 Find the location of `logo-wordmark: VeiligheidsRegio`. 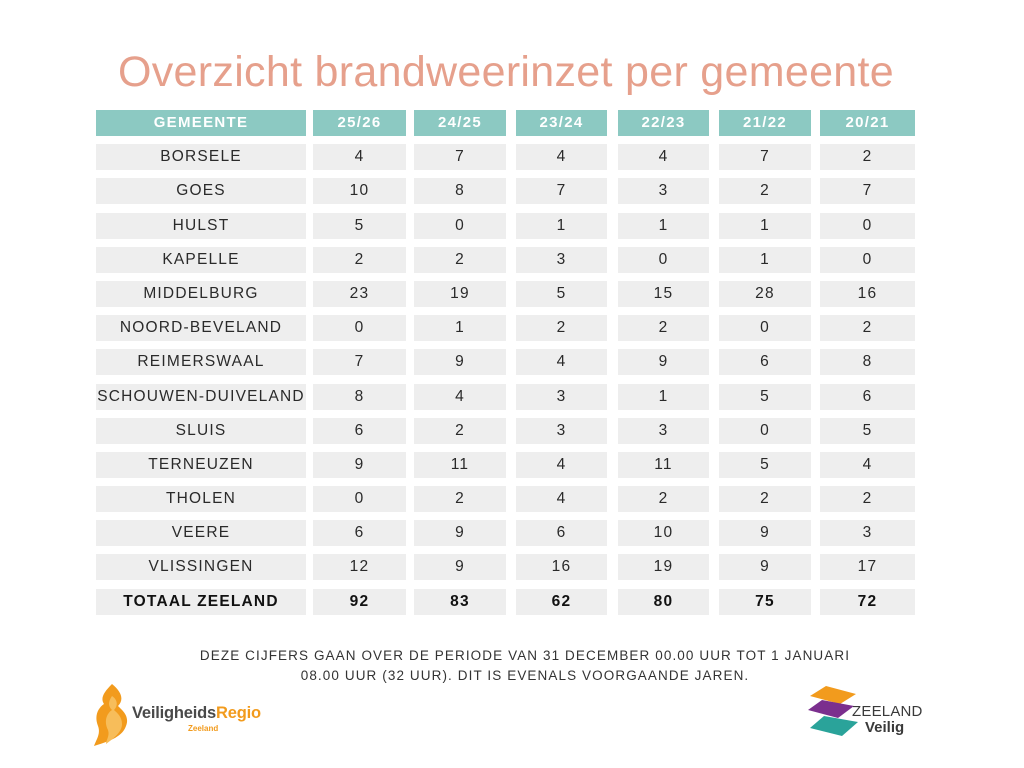

logo-wordmark: VeiligheidsRegio is located at coordinates (196, 713).